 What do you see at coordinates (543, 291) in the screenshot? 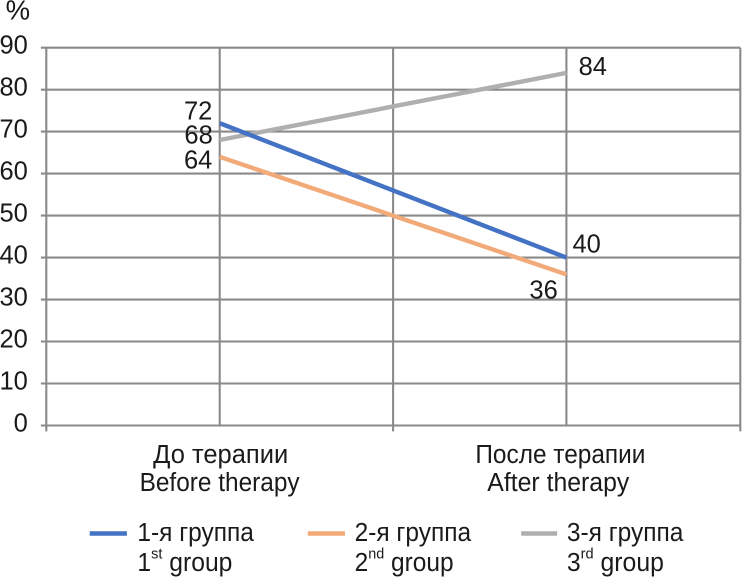
I see `svg-text: 36` at bounding box center [543, 291].